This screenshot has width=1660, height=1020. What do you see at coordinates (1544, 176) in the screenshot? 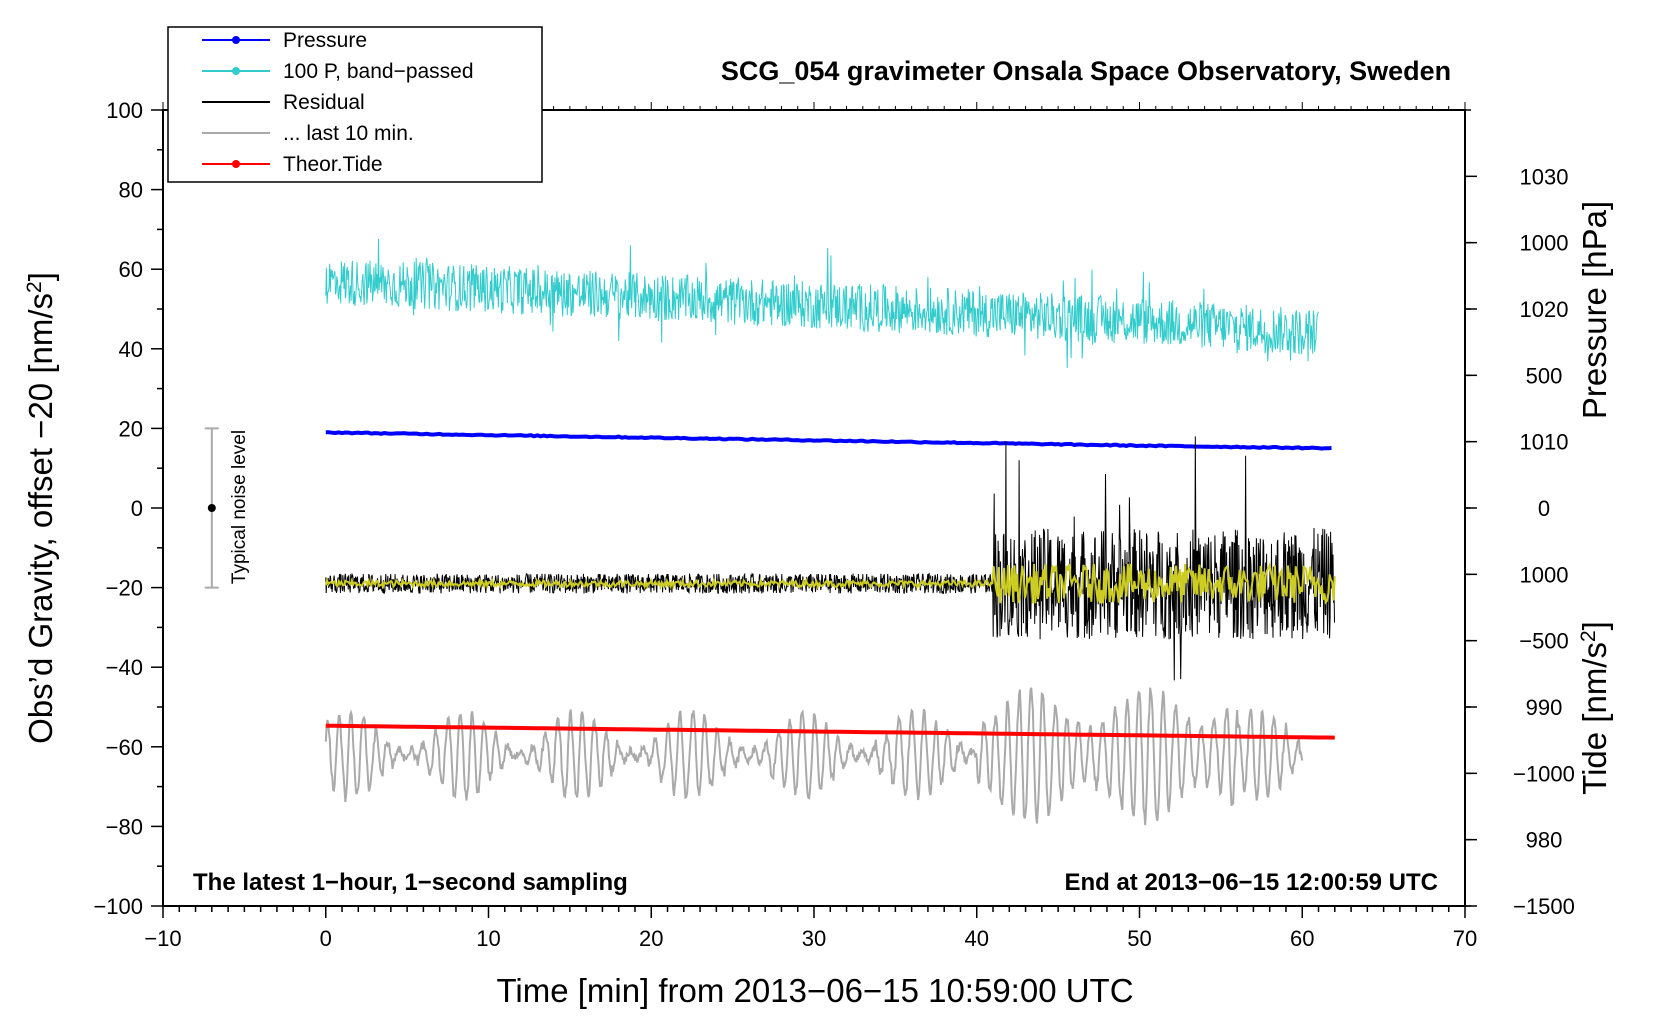
I see `y-pressure-tick-label: 1030` at bounding box center [1544, 176].